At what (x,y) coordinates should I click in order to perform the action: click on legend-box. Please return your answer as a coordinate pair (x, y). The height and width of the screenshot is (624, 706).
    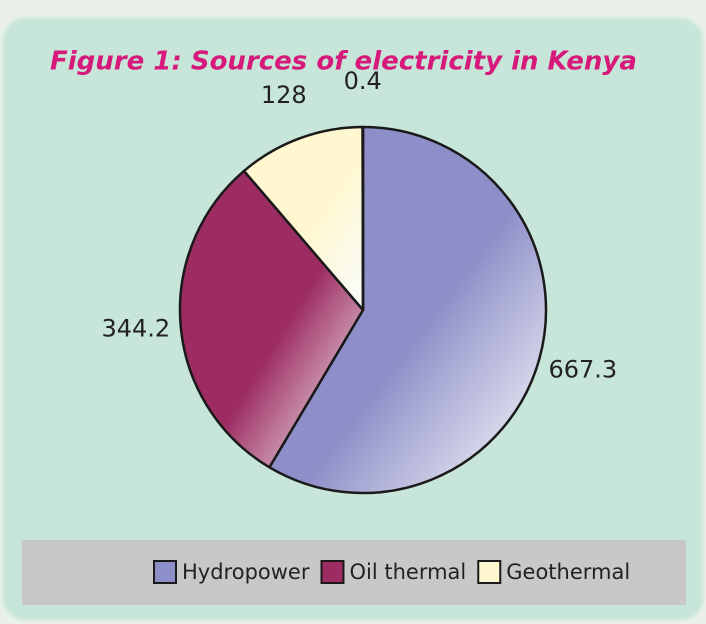
    Looking at the image, I should click on (354, 572).